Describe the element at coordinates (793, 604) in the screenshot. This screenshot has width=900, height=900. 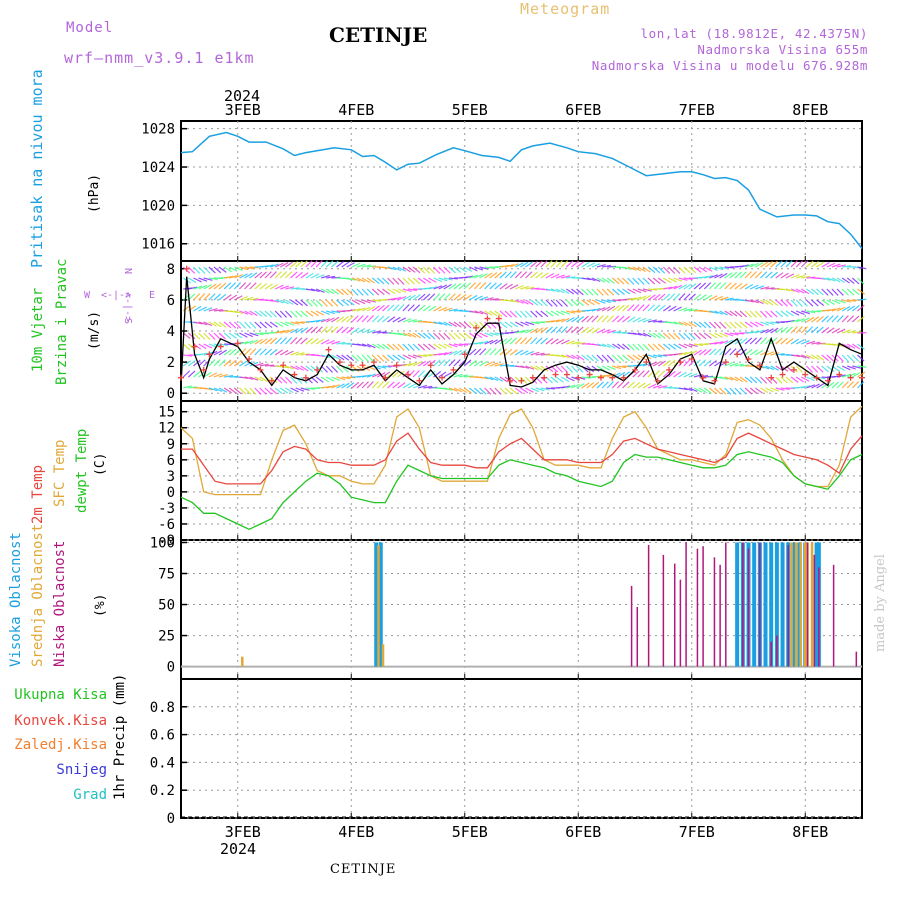
I see `cloud-high-bar` at that location.